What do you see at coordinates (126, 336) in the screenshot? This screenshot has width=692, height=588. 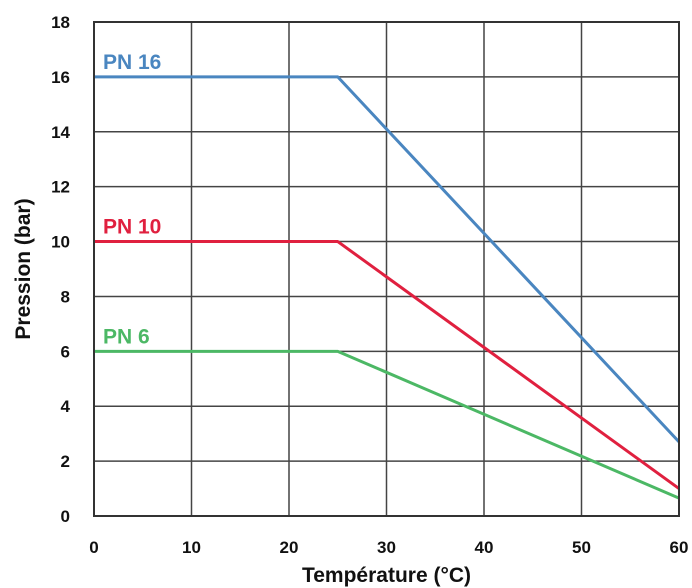 I see `series-label-pn6: PN 6` at bounding box center [126, 336].